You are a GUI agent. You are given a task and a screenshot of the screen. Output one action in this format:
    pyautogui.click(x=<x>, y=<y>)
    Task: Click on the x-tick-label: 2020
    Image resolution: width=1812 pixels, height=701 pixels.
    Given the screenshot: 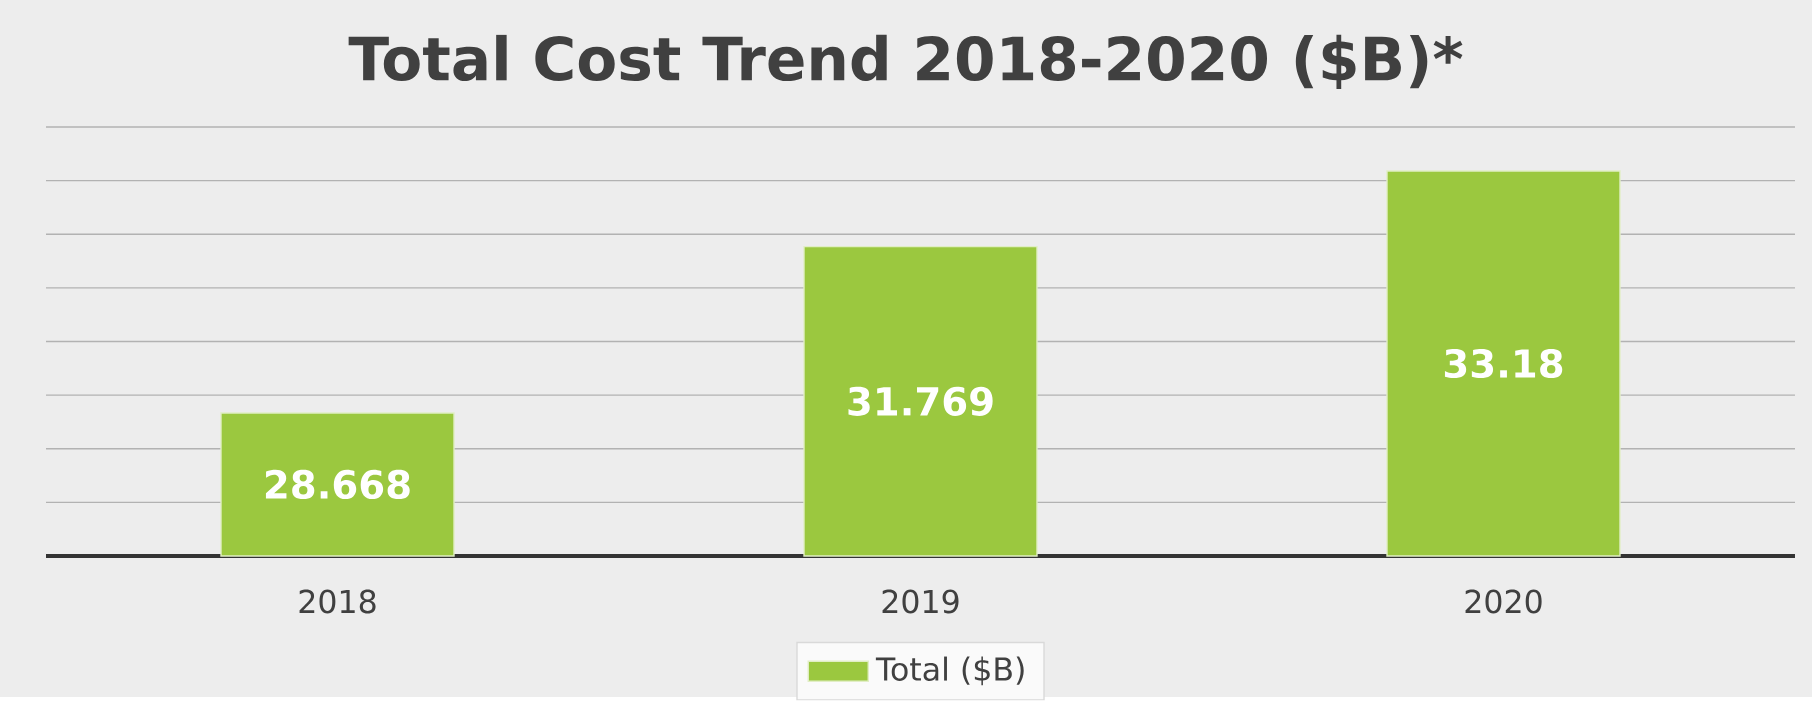 What is the action you would take?
    pyautogui.click(x=1503, y=601)
    